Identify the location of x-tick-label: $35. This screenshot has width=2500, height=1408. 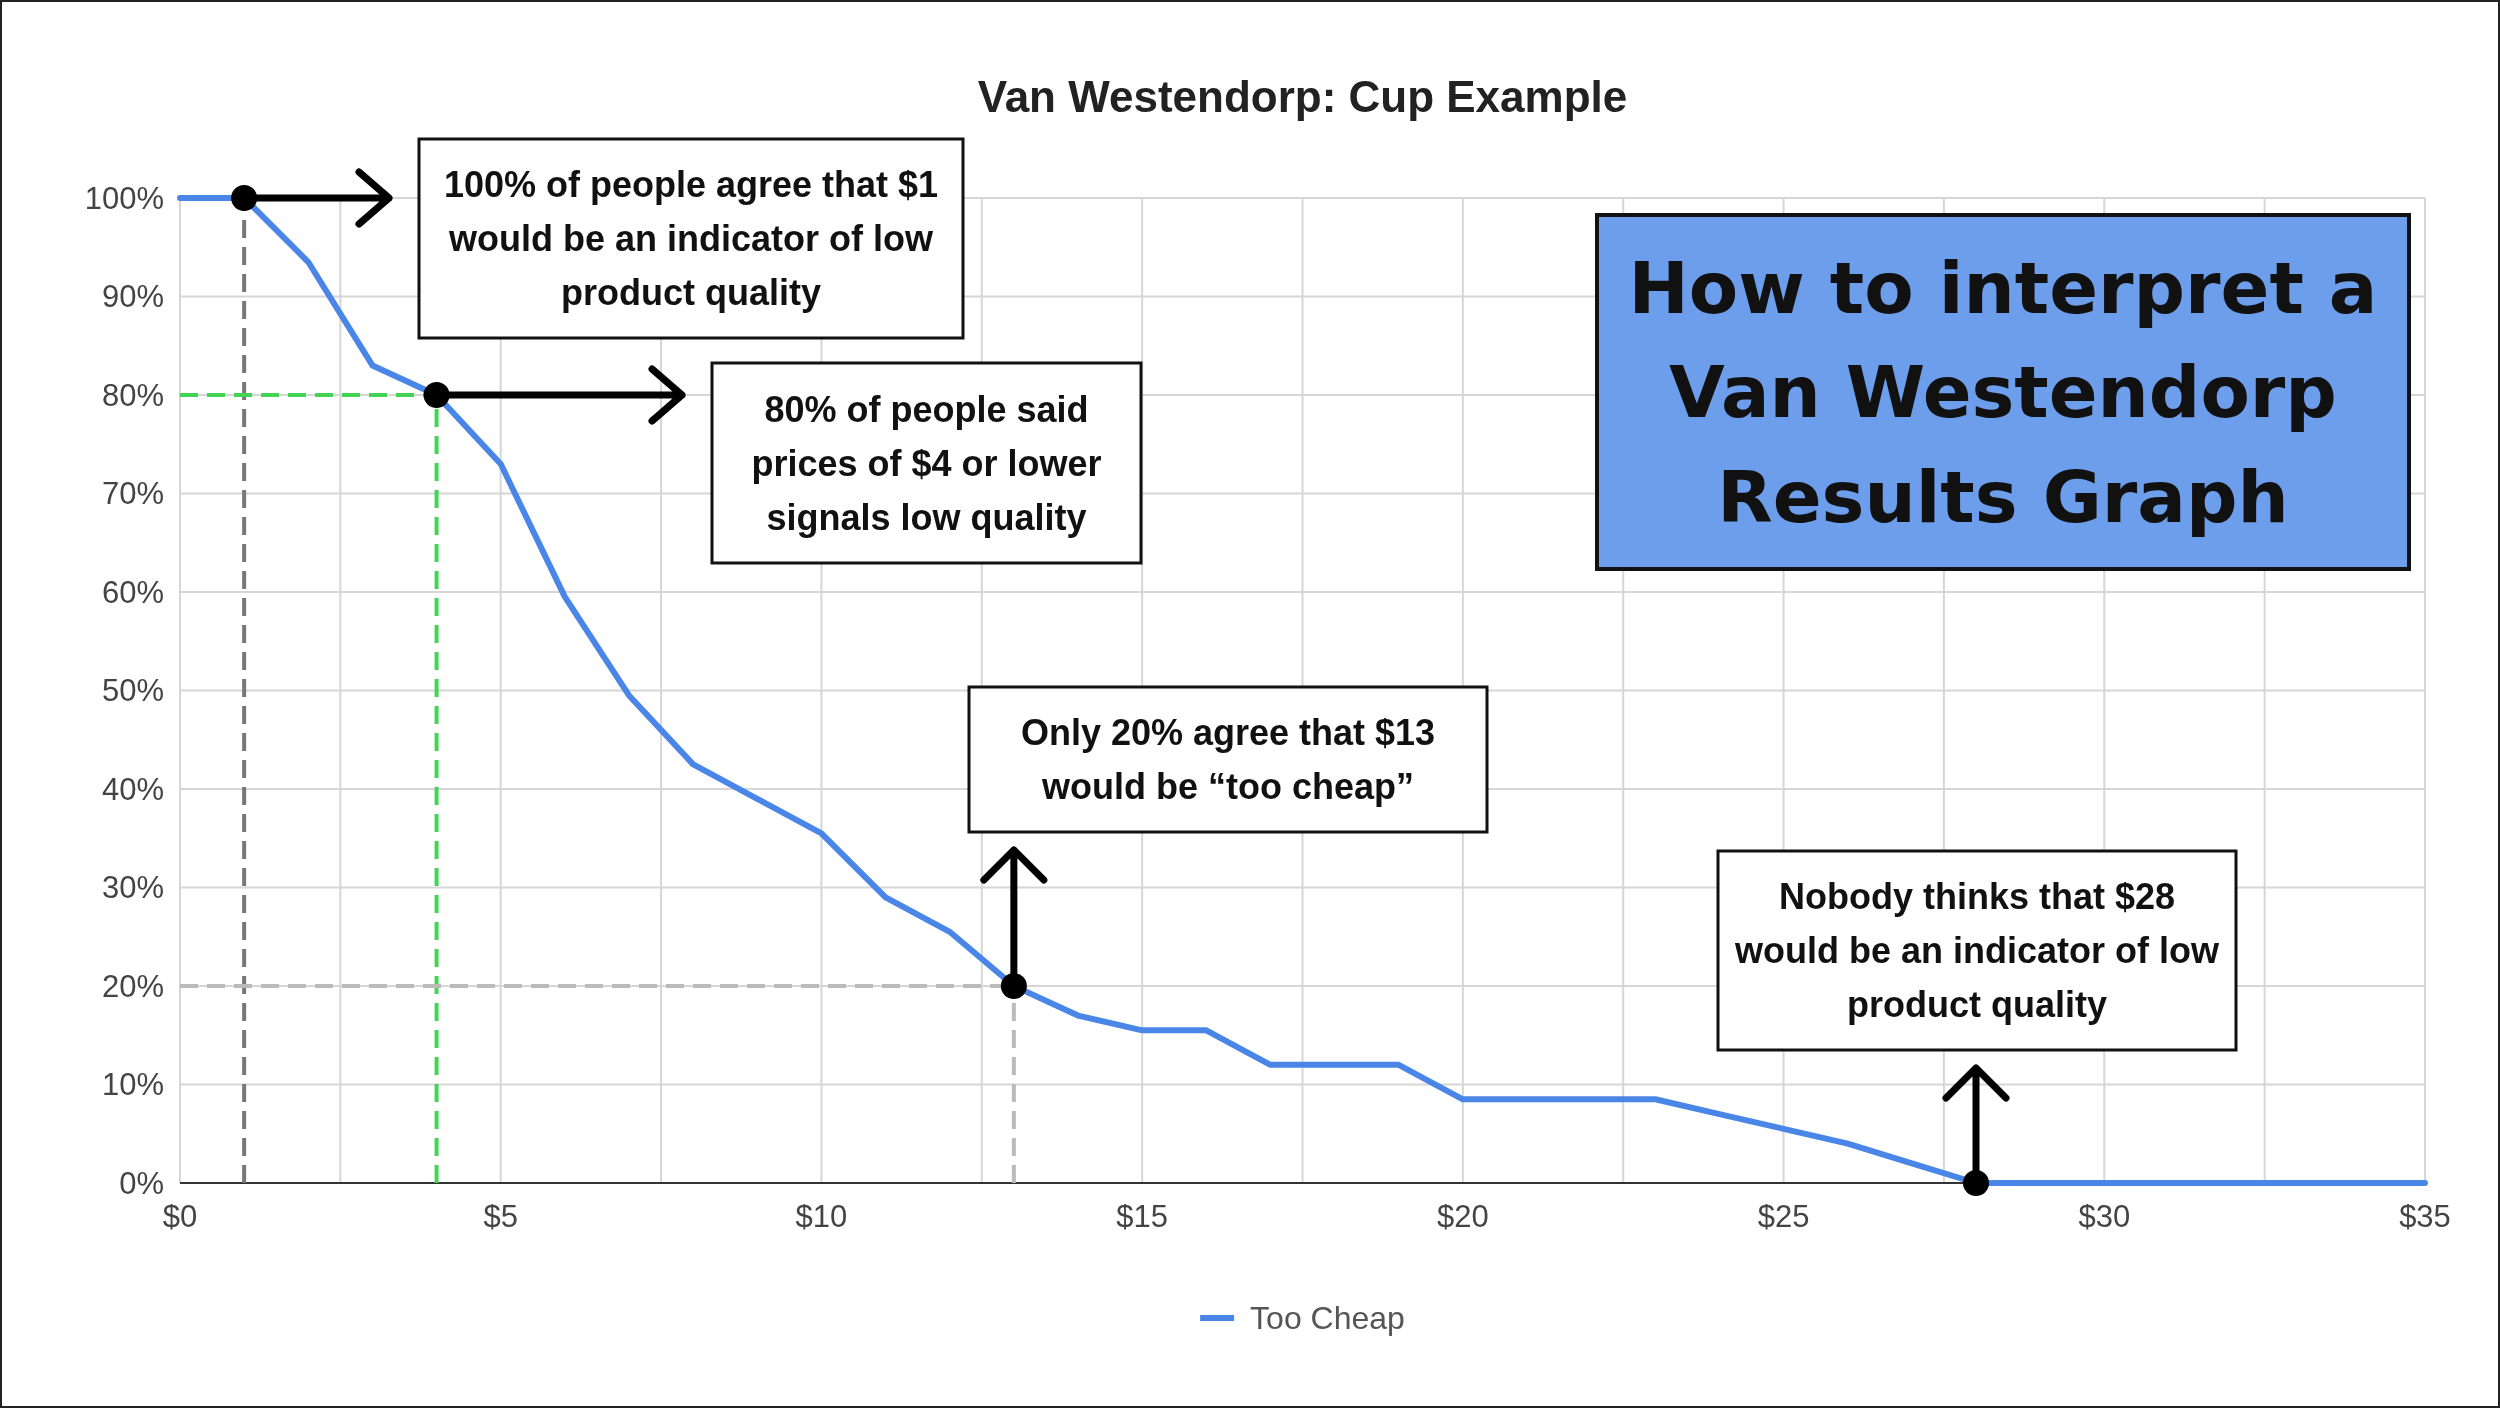
(2425, 1216).